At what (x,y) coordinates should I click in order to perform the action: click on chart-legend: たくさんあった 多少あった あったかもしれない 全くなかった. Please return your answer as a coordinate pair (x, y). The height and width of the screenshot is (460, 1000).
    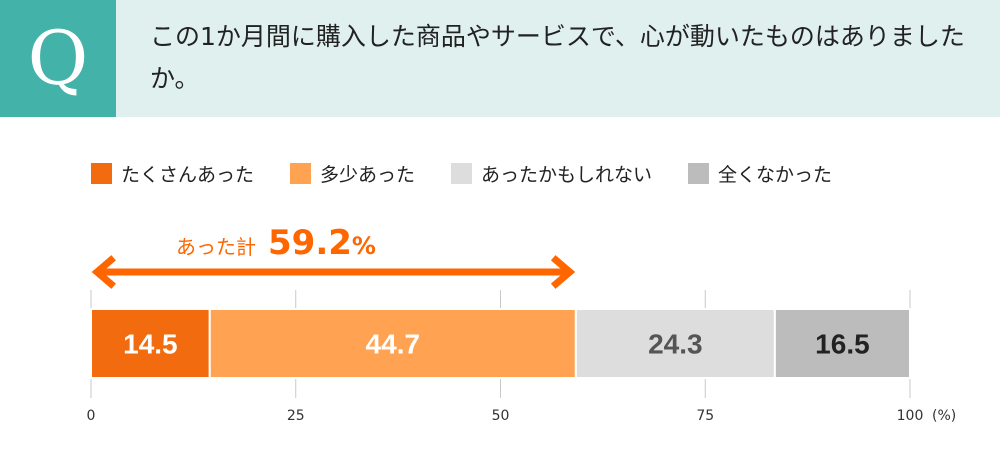
    Looking at the image, I should click on (479, 173).